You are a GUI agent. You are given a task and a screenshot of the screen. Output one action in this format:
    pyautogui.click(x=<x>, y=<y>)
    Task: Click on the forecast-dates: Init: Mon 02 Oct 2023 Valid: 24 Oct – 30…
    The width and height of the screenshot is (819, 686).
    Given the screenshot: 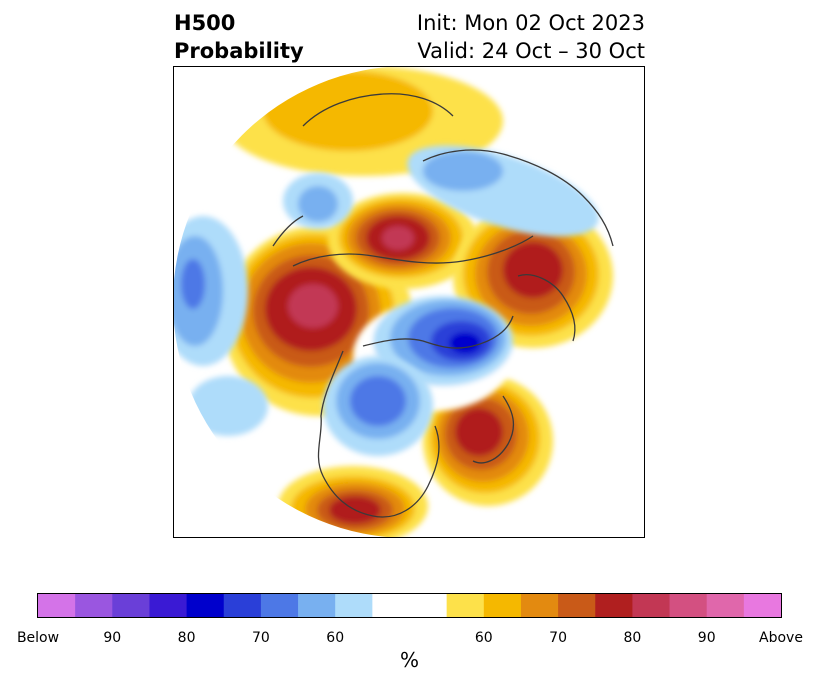 What is the action you would take?
    pyautogui.click(x=531, y=37)
    